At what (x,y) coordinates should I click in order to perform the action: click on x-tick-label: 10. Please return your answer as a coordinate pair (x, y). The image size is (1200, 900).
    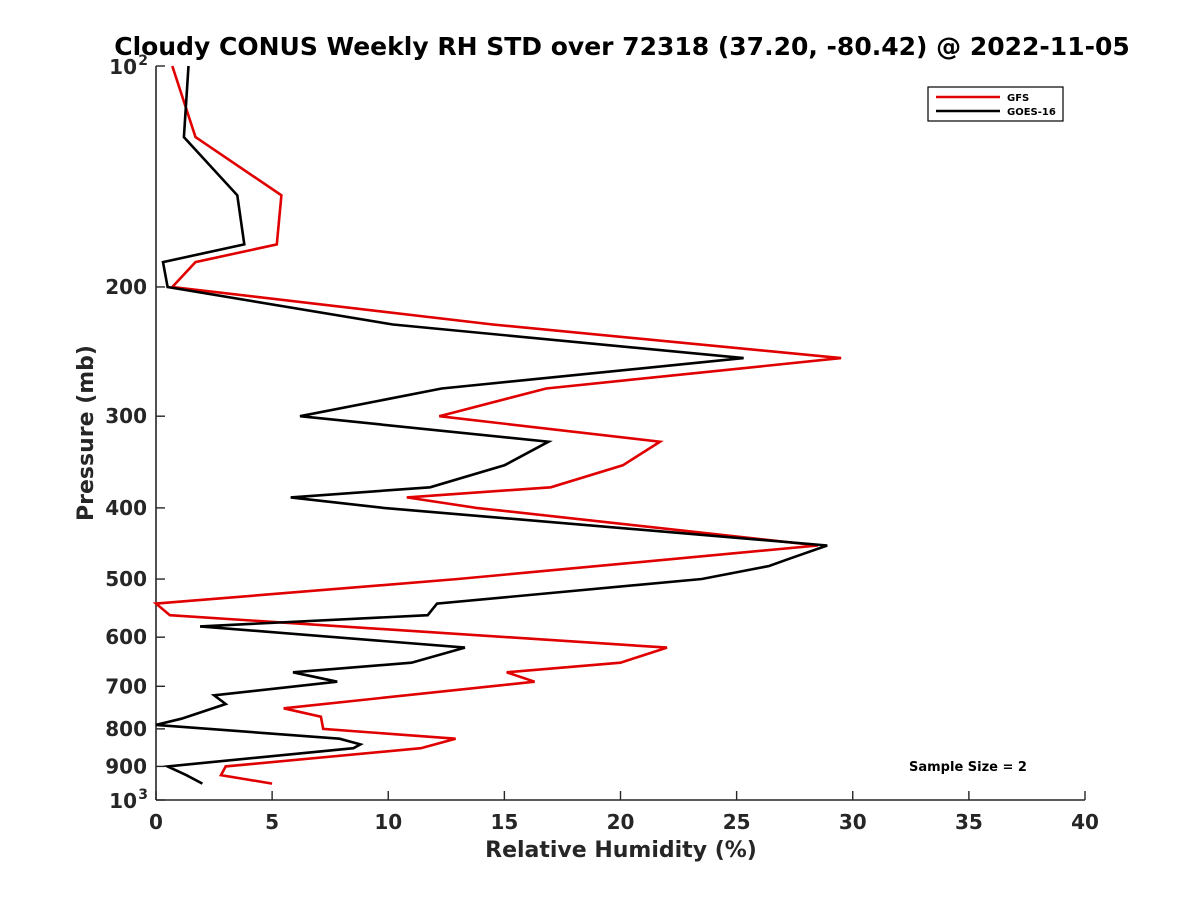
    Looking at the image, I should click on (388, 822).